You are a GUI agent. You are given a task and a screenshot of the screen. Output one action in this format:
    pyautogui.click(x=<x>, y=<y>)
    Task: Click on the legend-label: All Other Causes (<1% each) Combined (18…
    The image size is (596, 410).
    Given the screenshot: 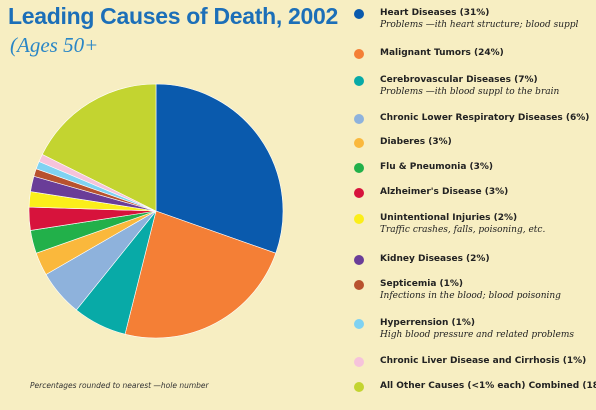 What is the action you would take?
    pyautogui.click(x=488, y=386)
    